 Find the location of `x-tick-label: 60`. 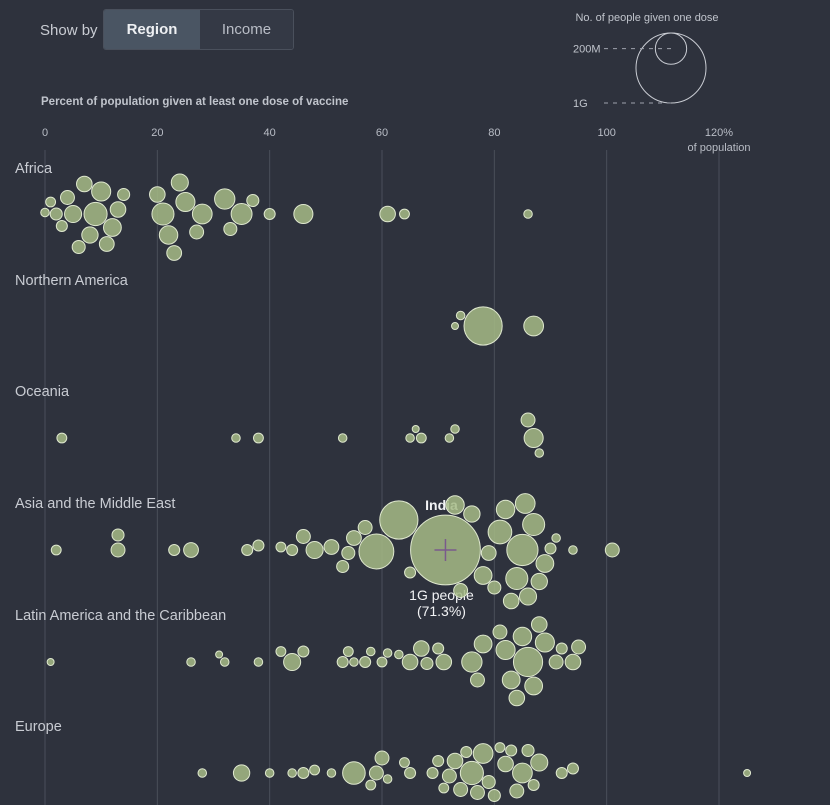

x-tick-label: 60 is located at coordinates (382, 133).